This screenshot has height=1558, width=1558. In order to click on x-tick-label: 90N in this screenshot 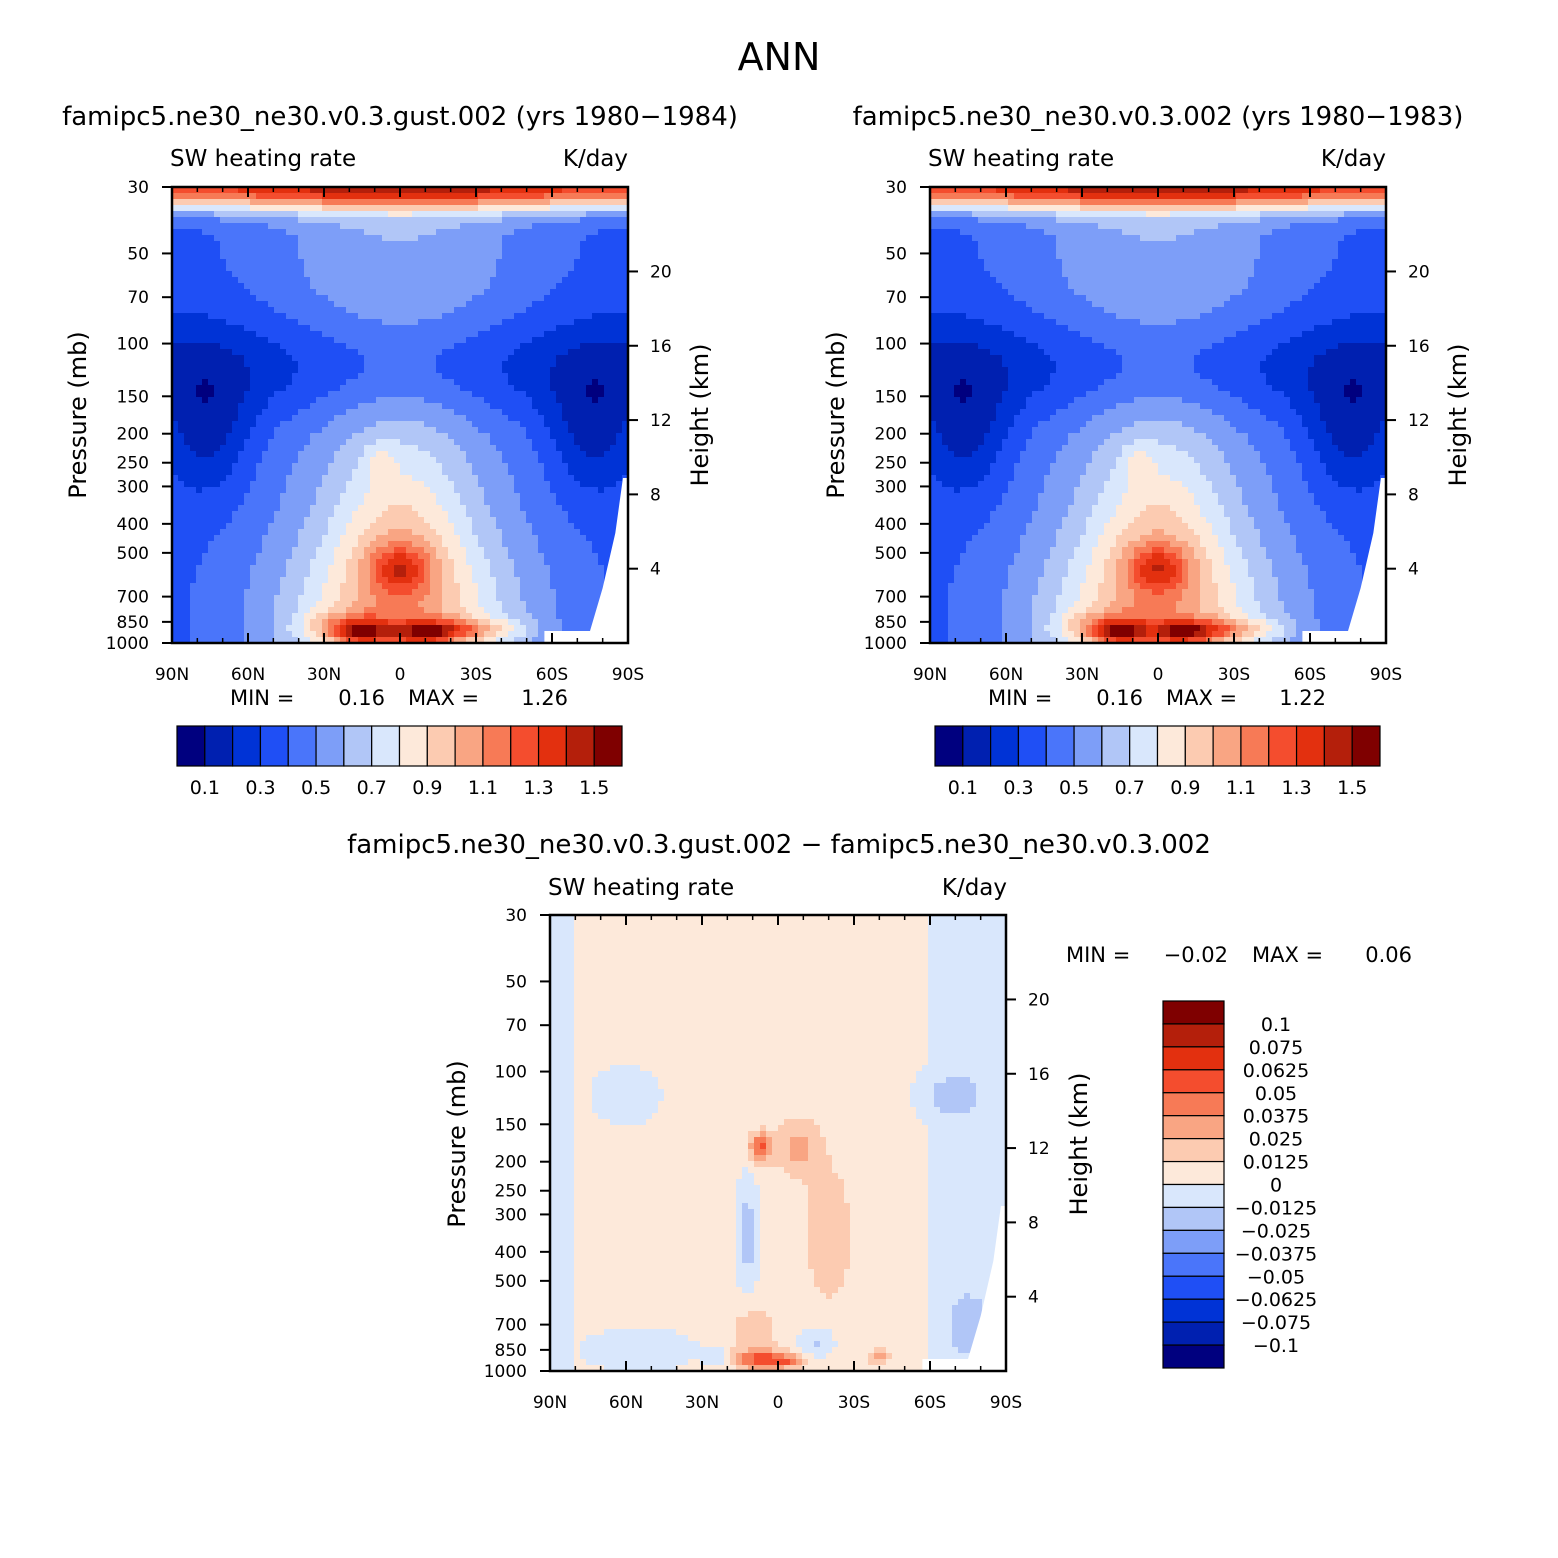, I will do `click(172, 675)`.